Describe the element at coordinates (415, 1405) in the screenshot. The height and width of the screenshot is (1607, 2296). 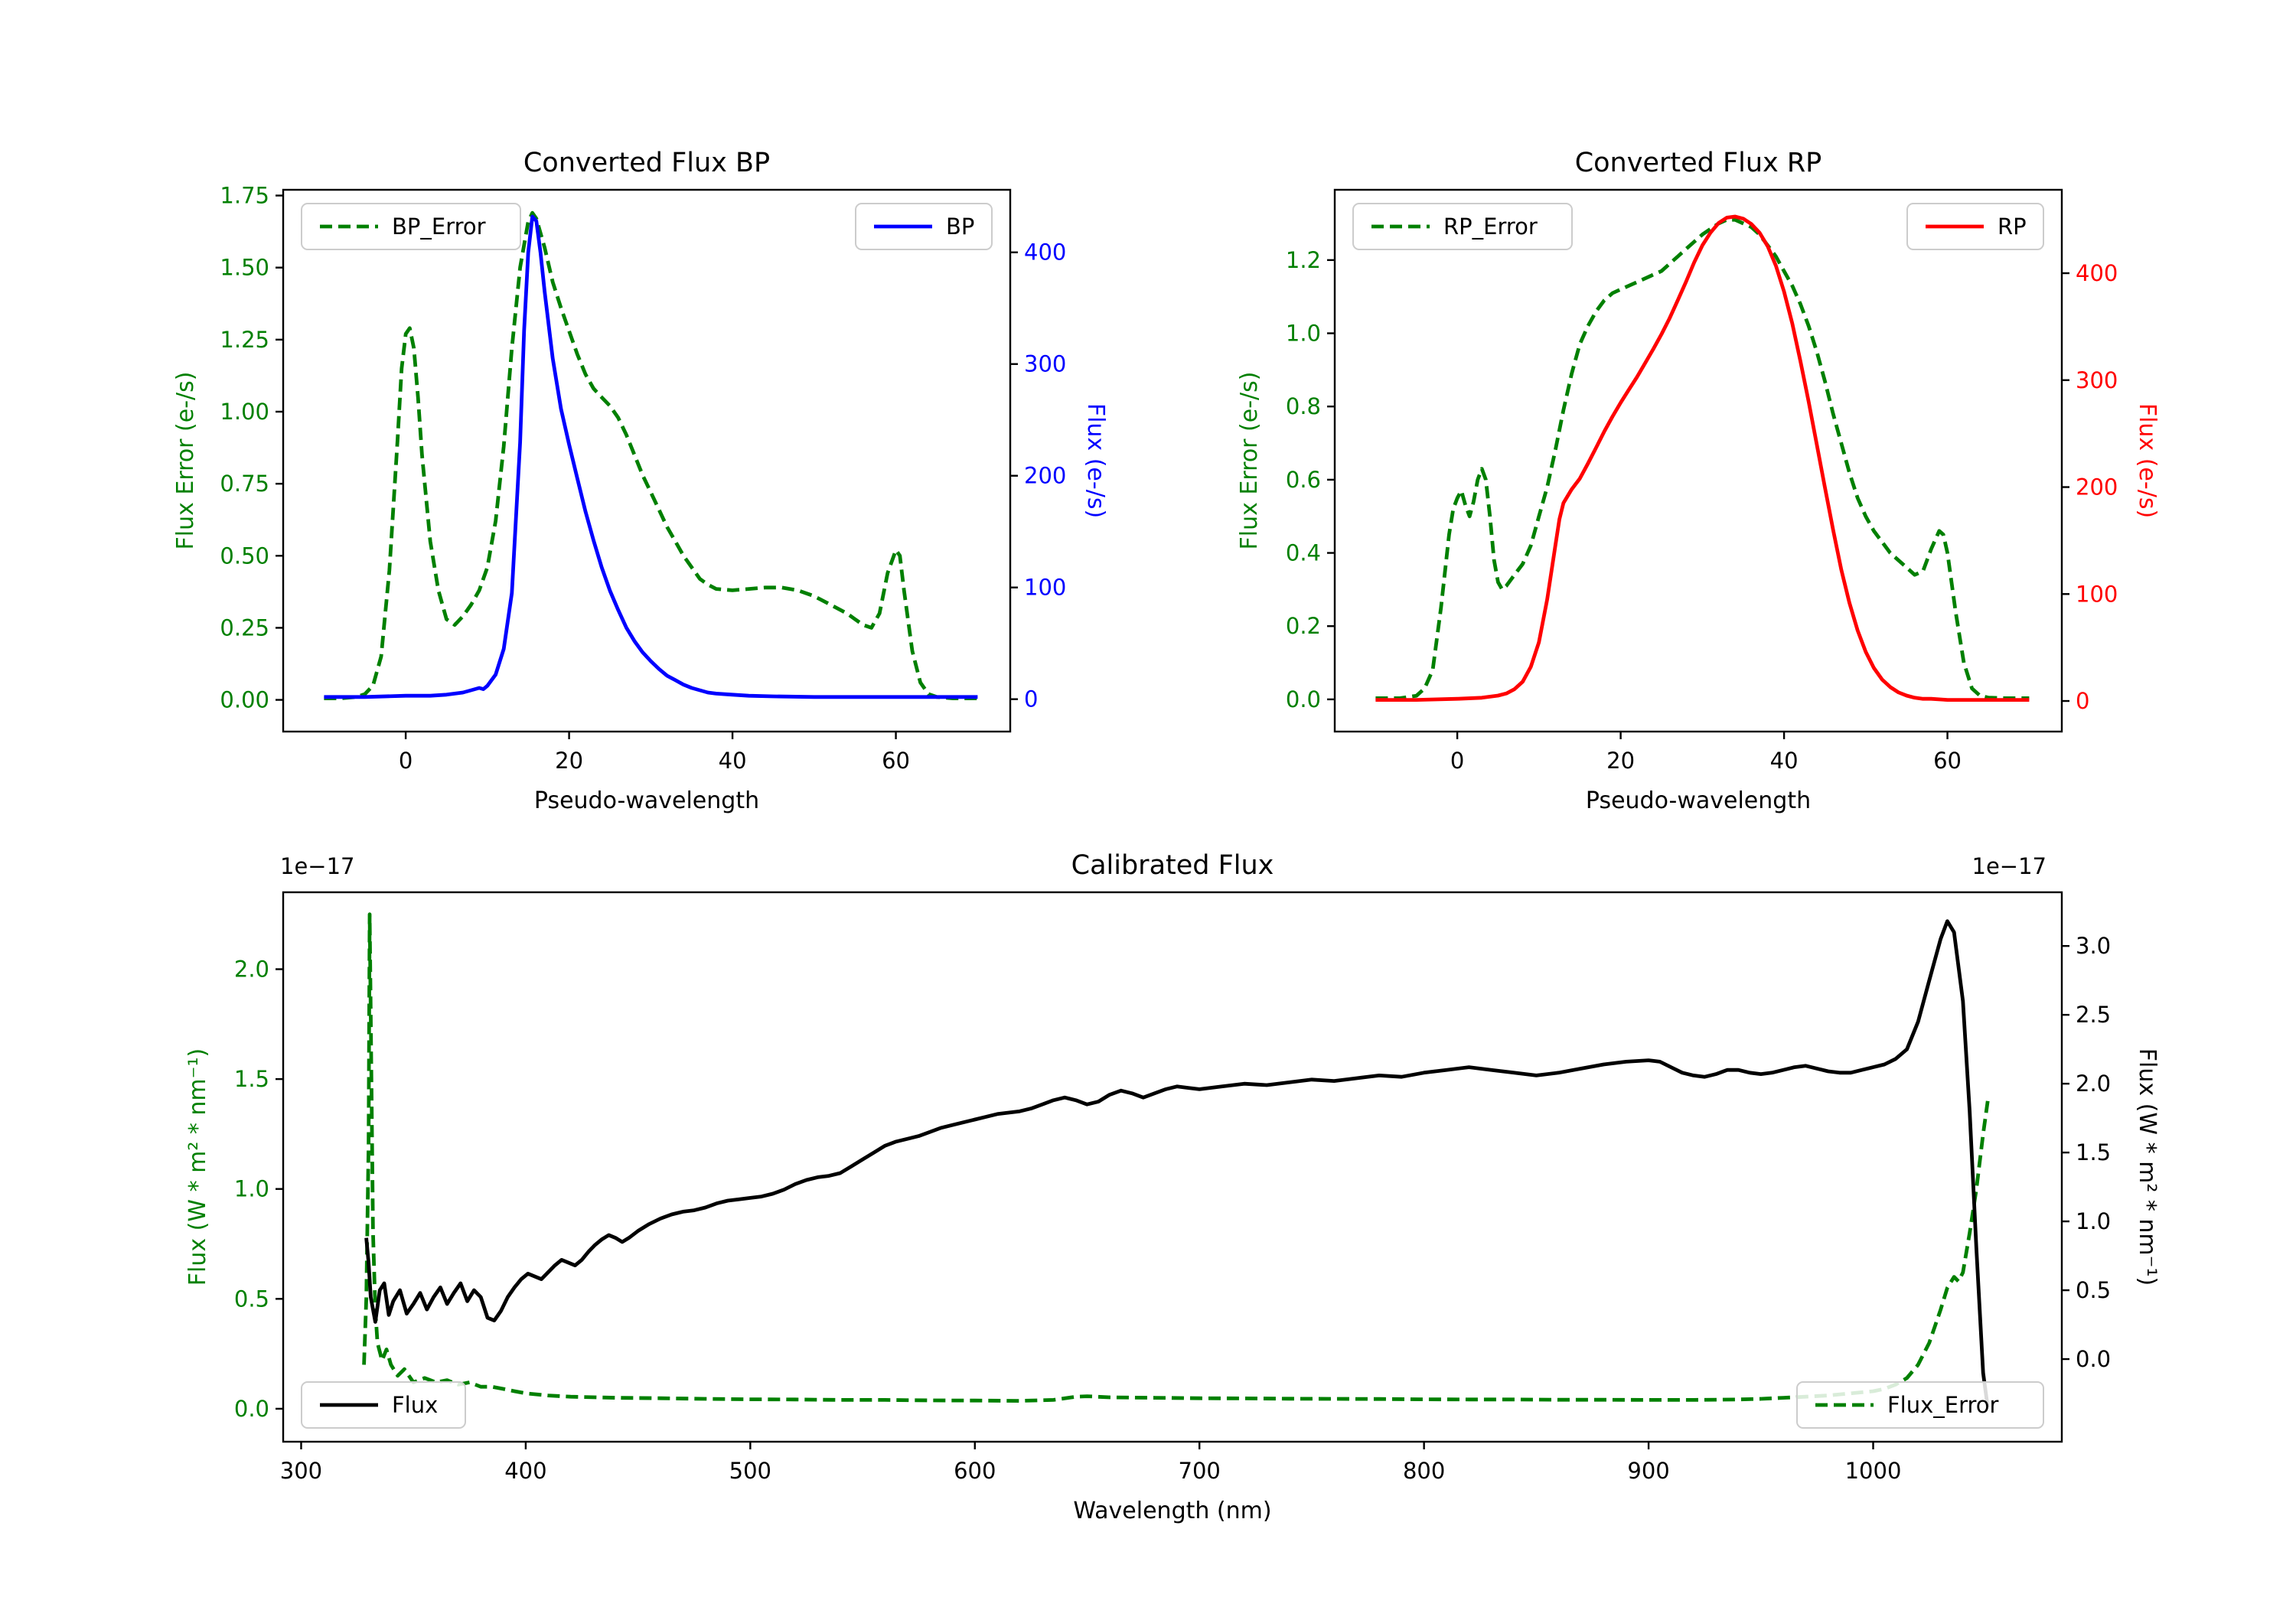
I see `legend-label: Flux` at that location.